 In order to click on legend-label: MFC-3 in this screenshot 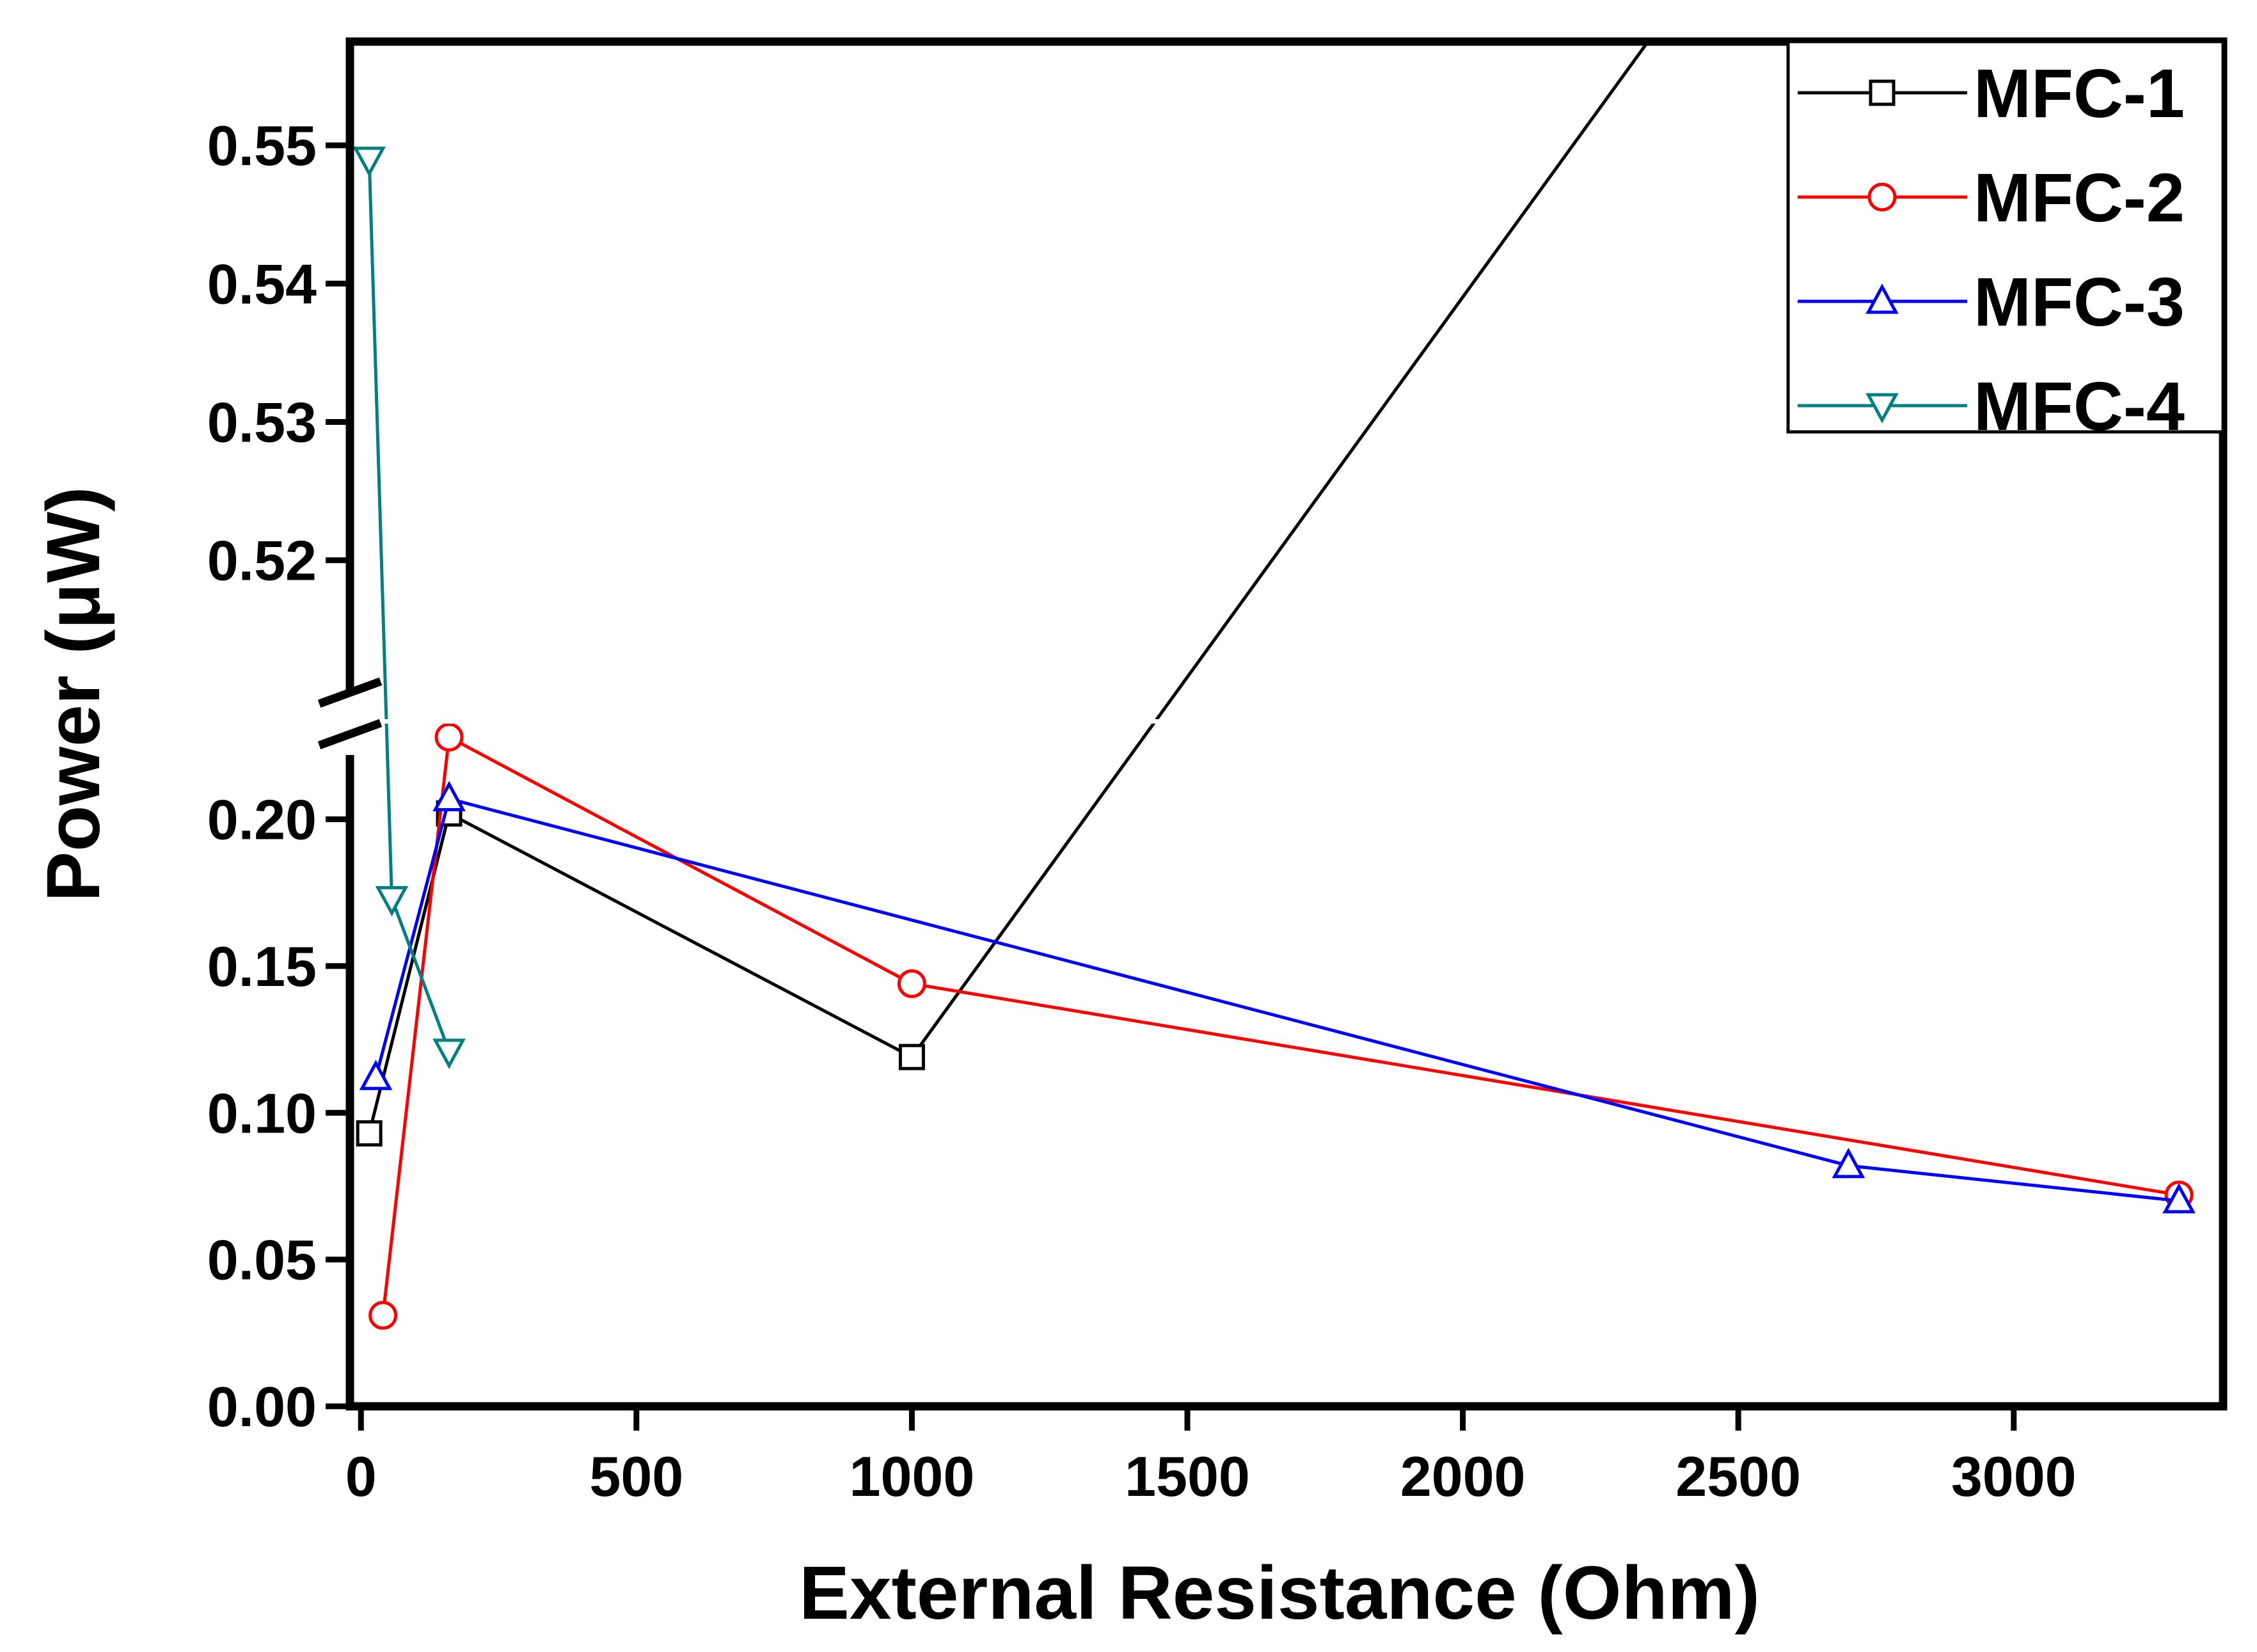, I will do `click(2079, 301)`.